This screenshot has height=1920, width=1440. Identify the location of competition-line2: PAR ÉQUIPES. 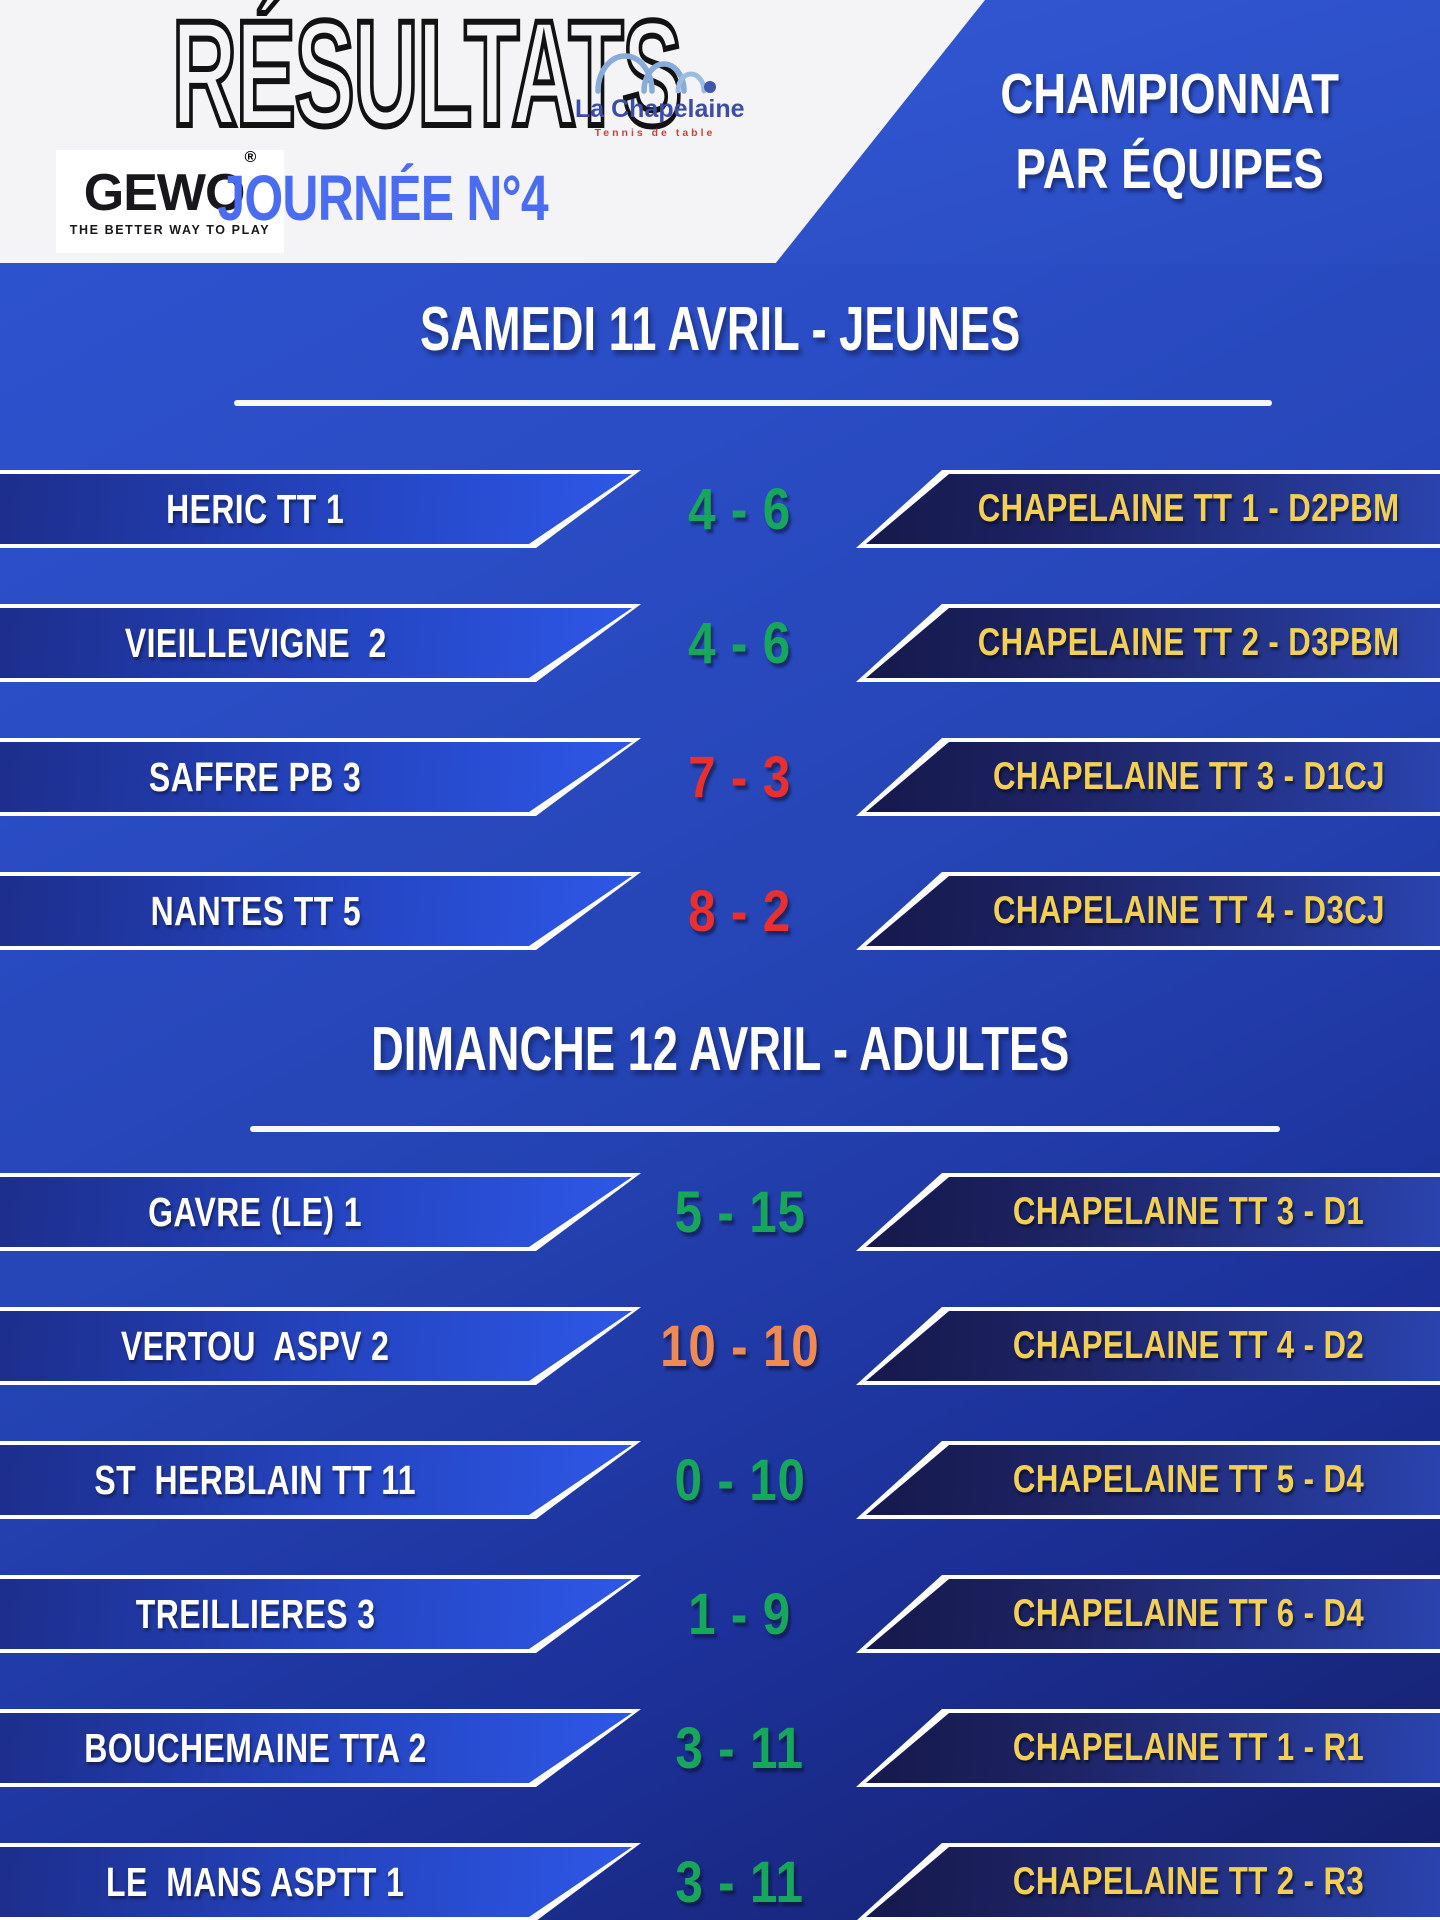
(1170, 169).